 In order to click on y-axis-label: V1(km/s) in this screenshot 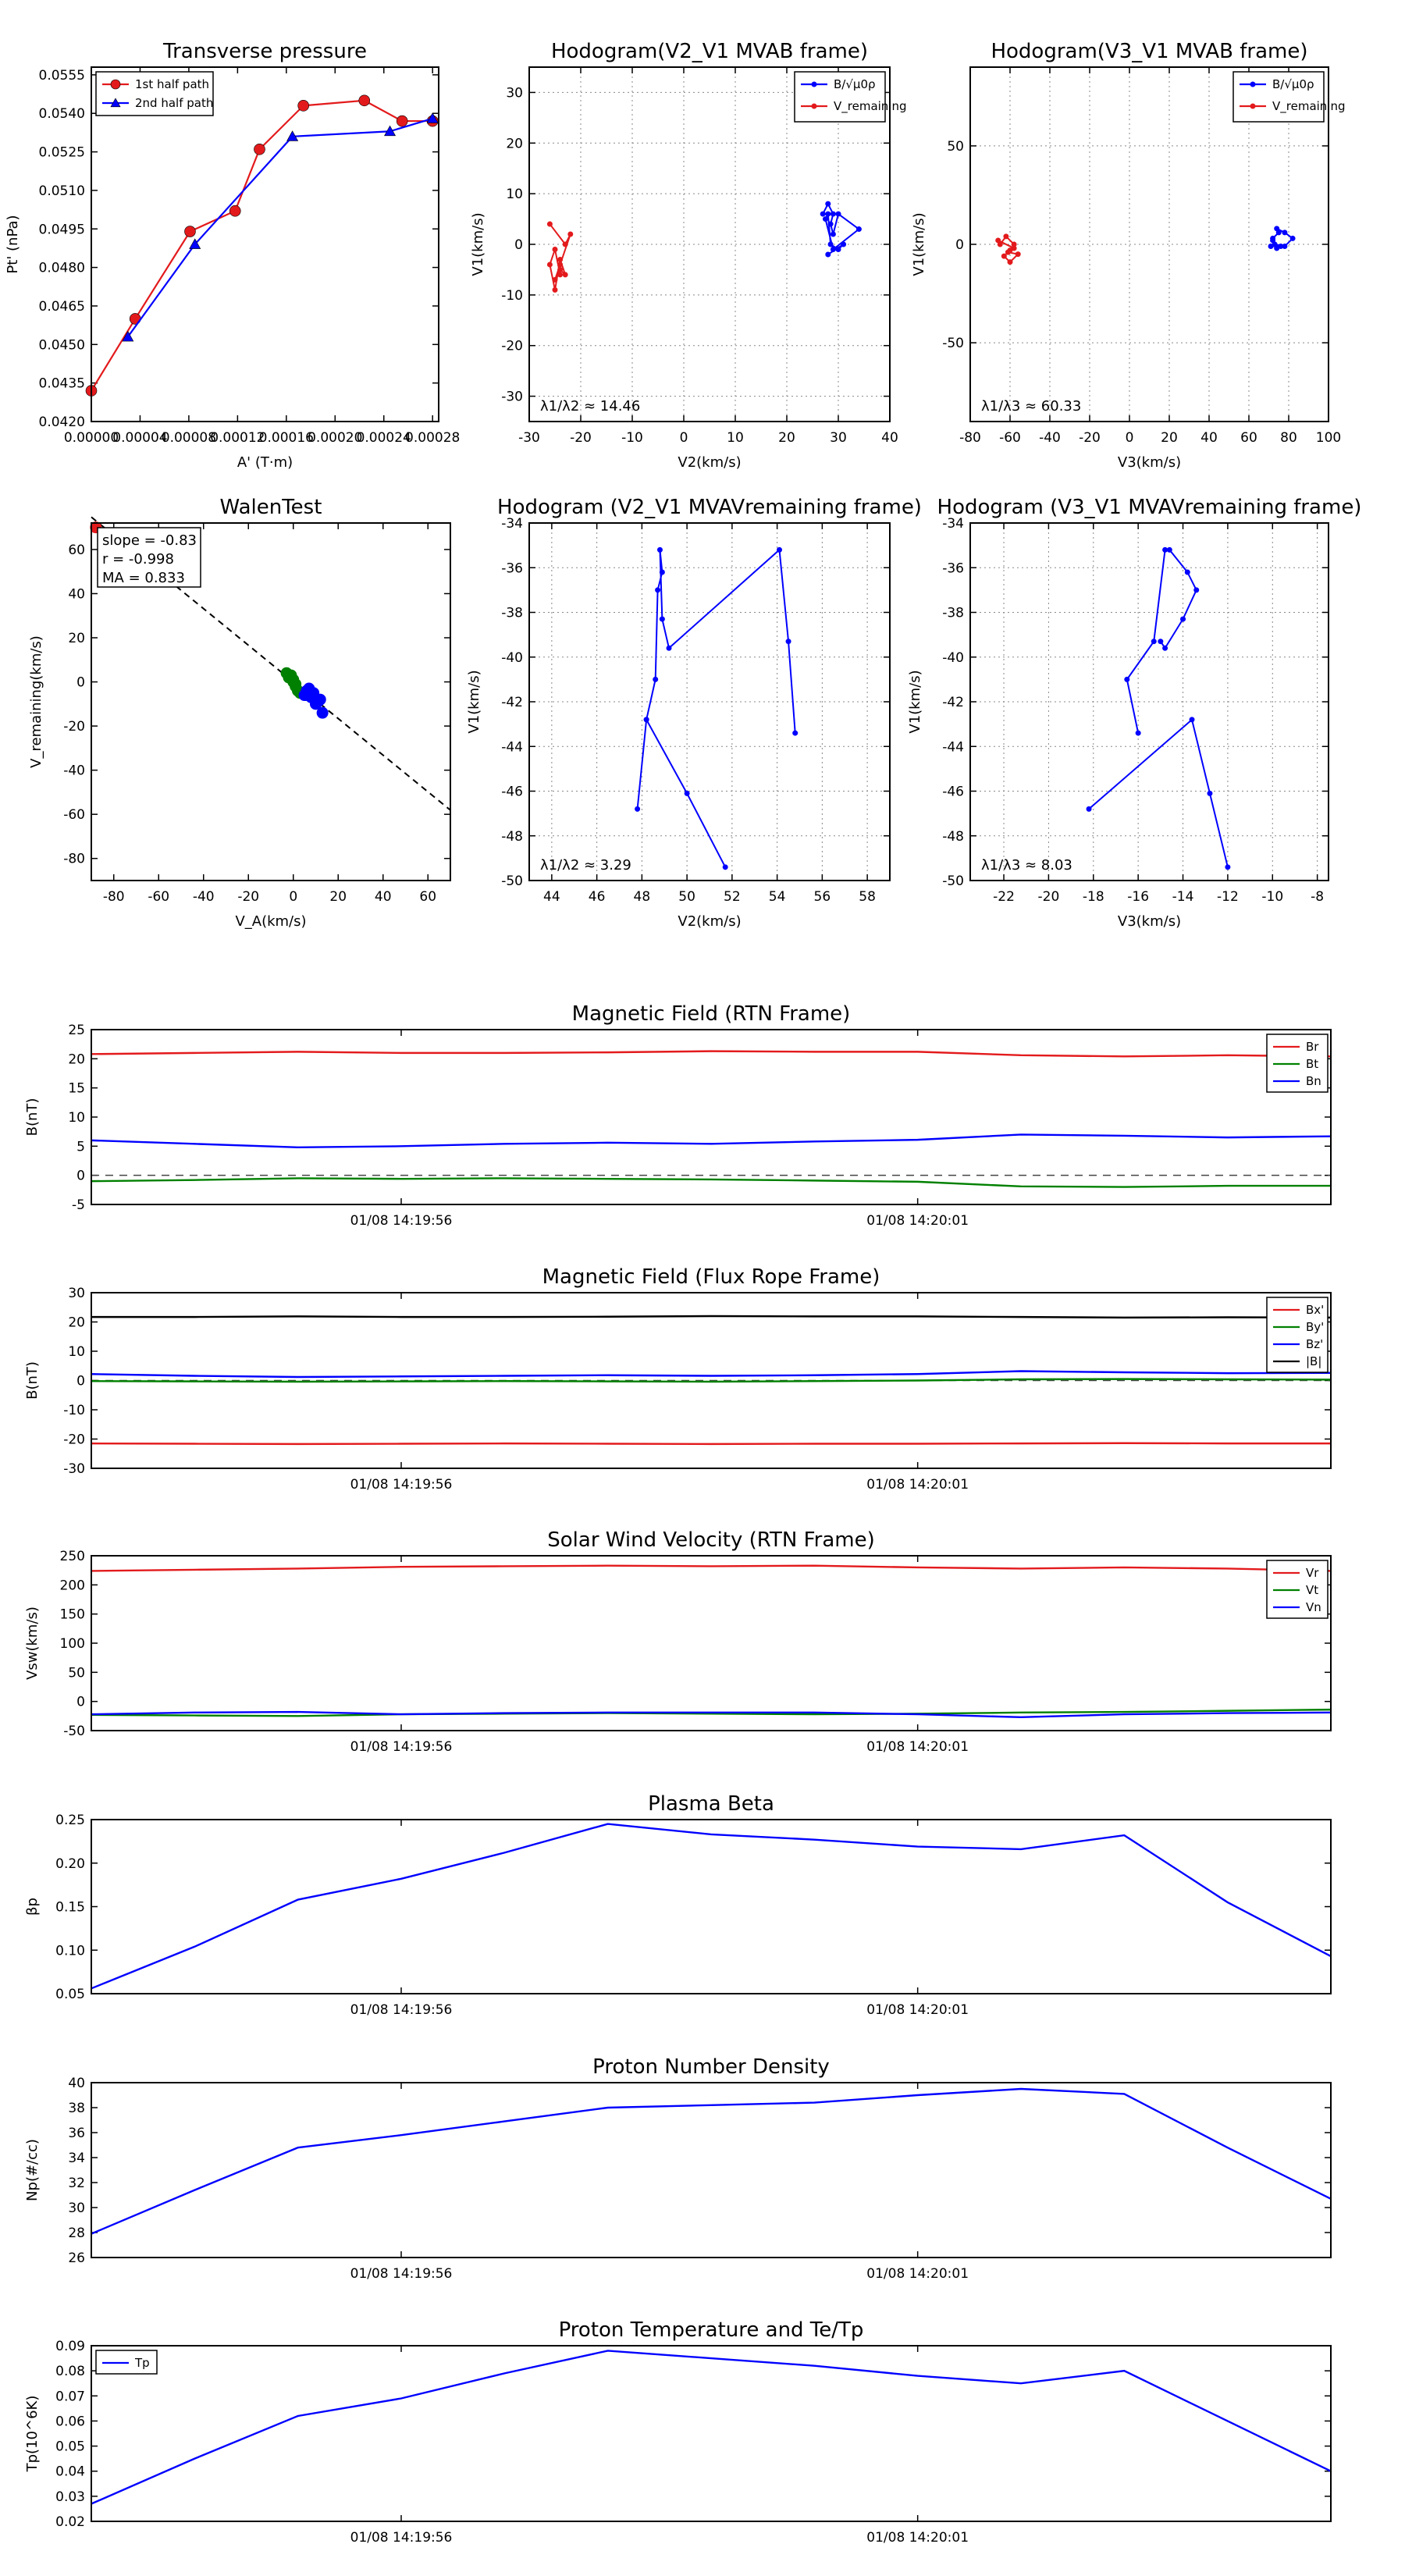, I will do `click(919, 244)`.